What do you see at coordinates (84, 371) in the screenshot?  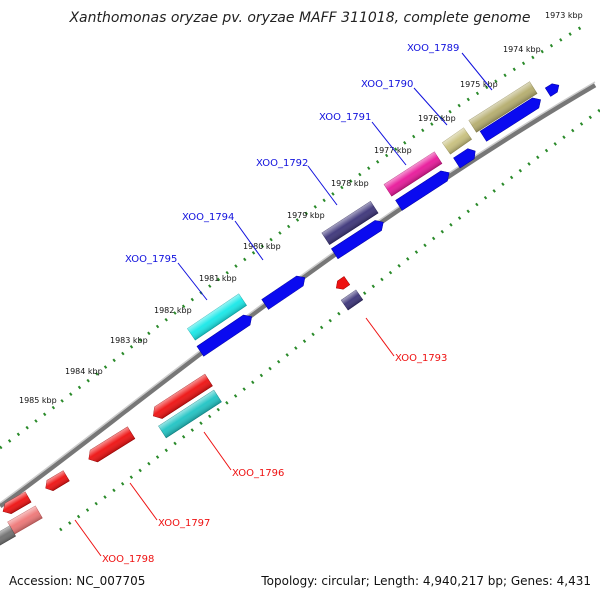 I see `kbp-label-1984: 1984 kbp` at bounding box center [84, 371].